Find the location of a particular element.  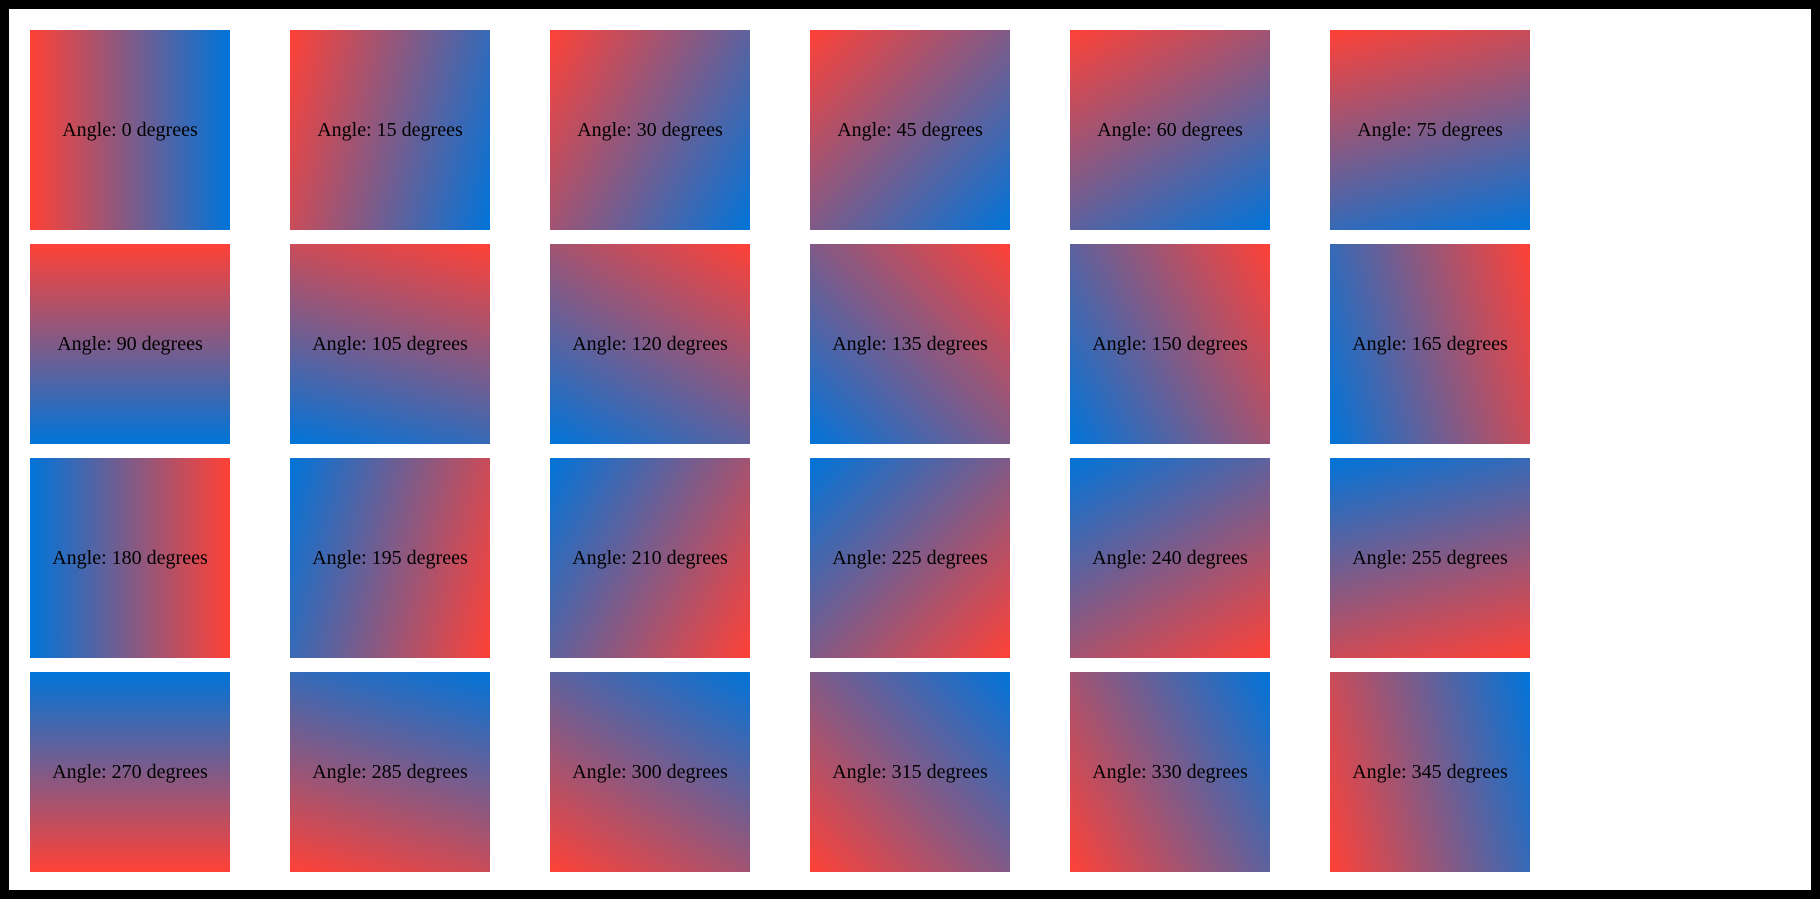

tile-label: Angle: 150 degrees is located at coordinates (1170, 344).